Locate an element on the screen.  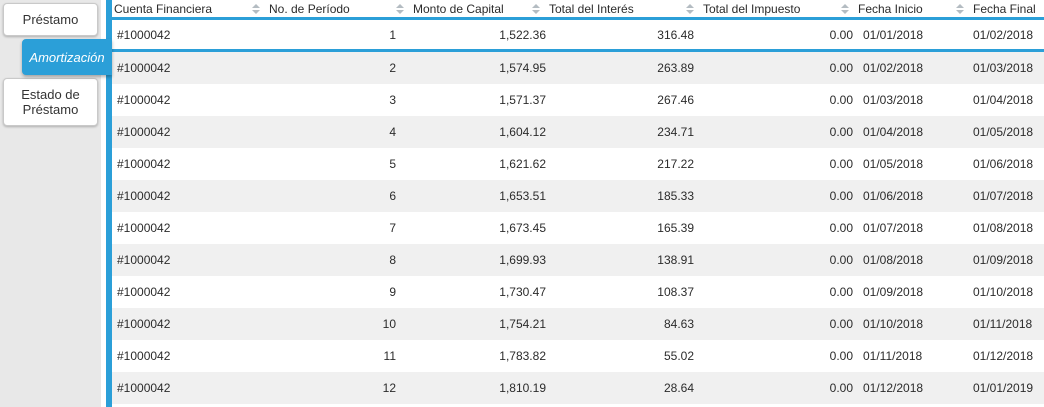
cell-no-de-periodo: 6 is located at coordinates (392, 196).